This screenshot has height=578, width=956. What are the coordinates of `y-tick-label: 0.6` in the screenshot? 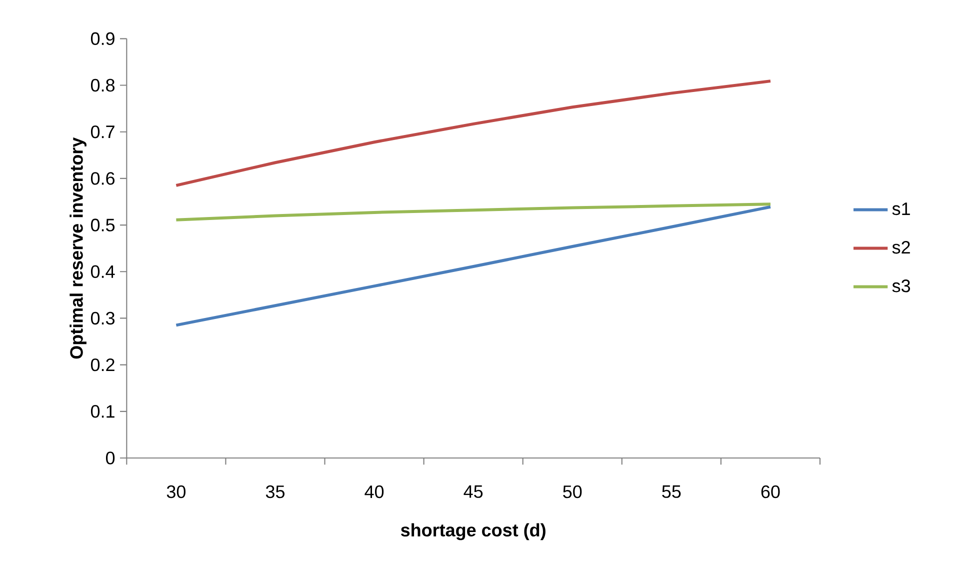 It's located at (102, 178).